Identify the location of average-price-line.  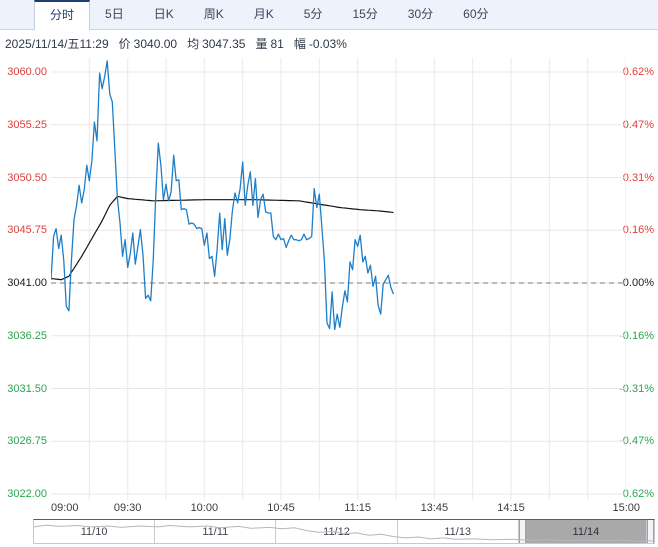
(222, 238).